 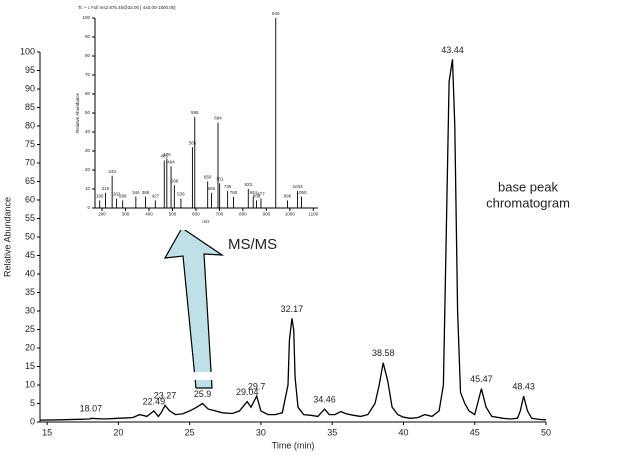 What do you see at coordinates (30, 292) in the screenshot?
I see `y-tick-label: 35` at bounding box center [30, 292].